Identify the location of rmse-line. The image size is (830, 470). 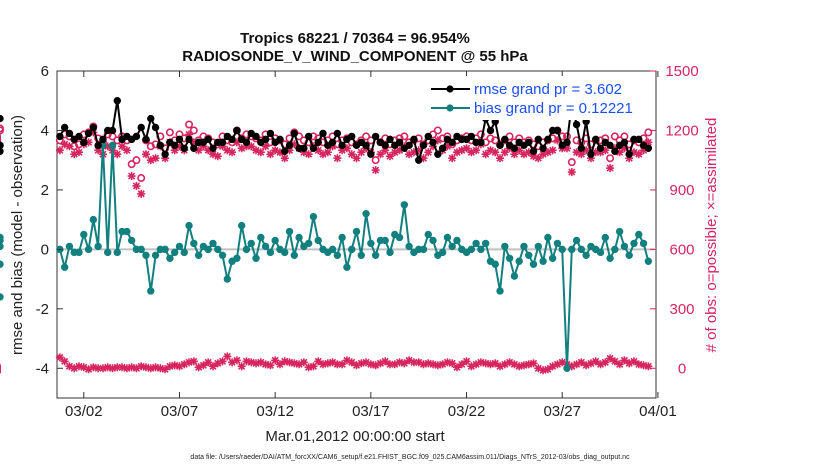
(354, 132).